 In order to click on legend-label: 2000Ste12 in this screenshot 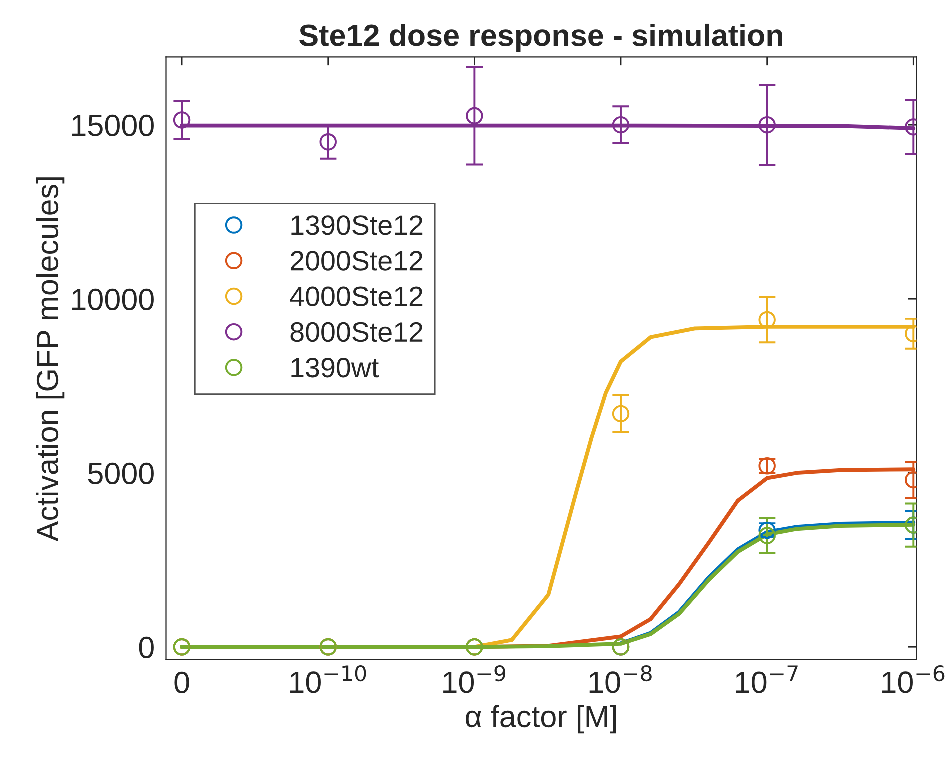, I will do `click(356, 261)`.